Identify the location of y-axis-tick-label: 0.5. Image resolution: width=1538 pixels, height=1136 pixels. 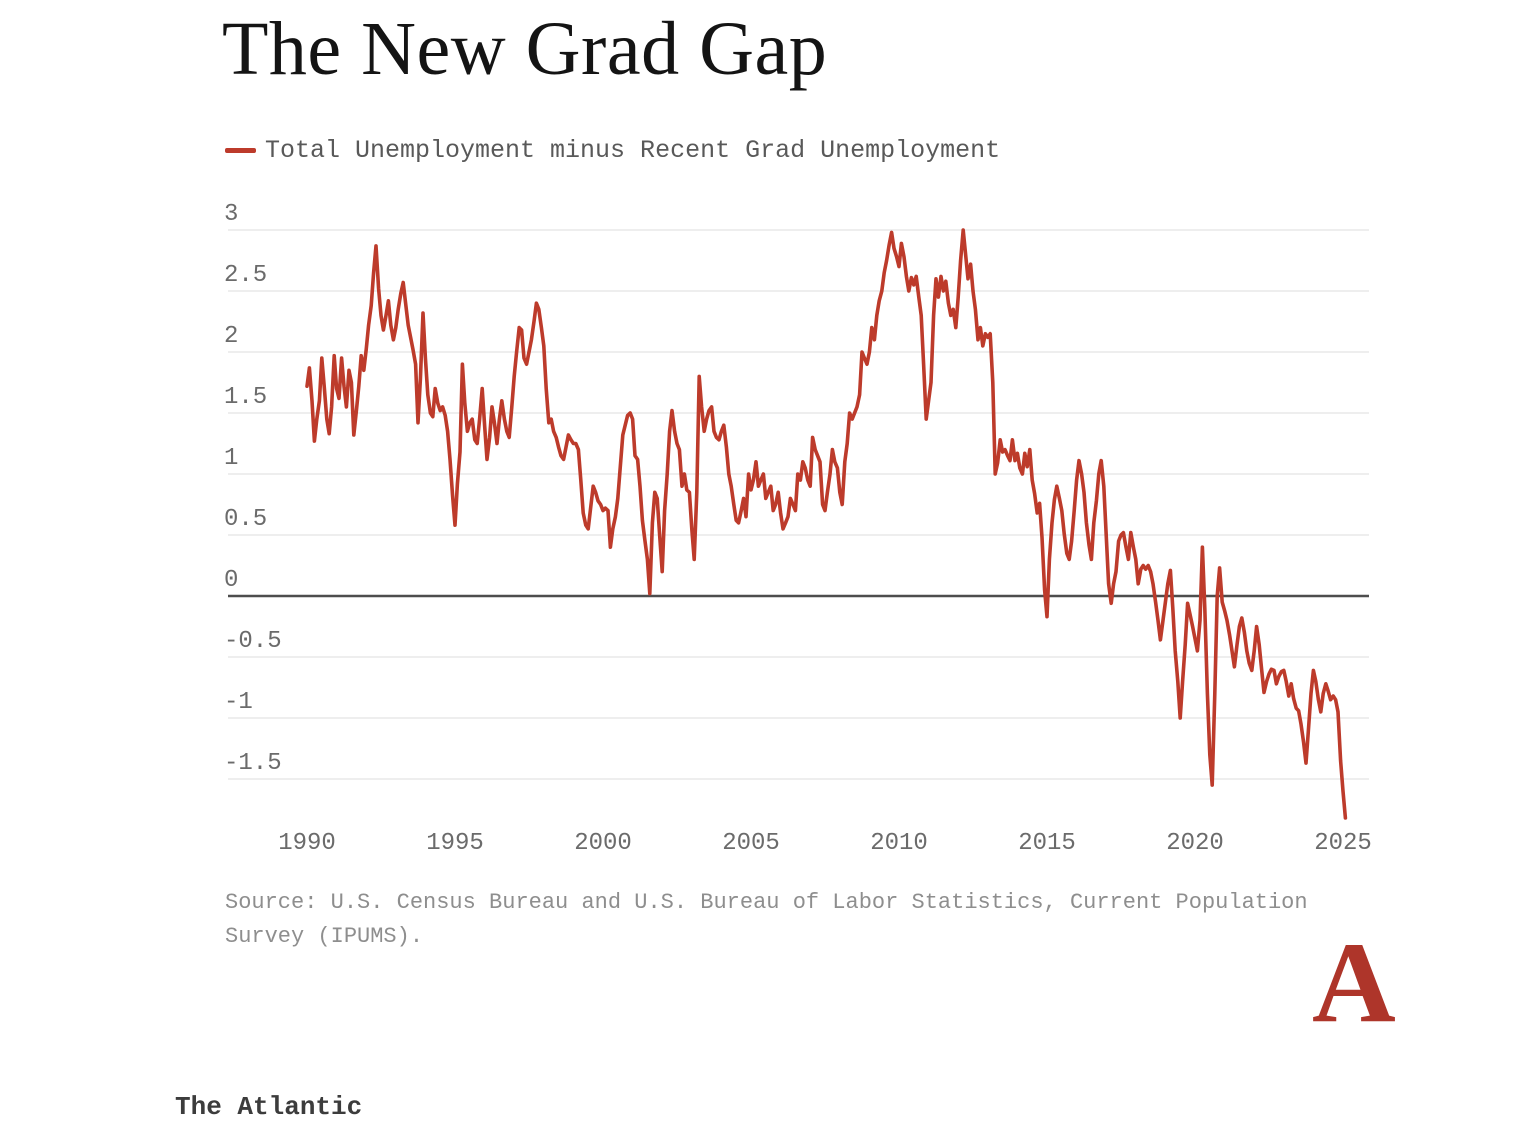
(245, 519).